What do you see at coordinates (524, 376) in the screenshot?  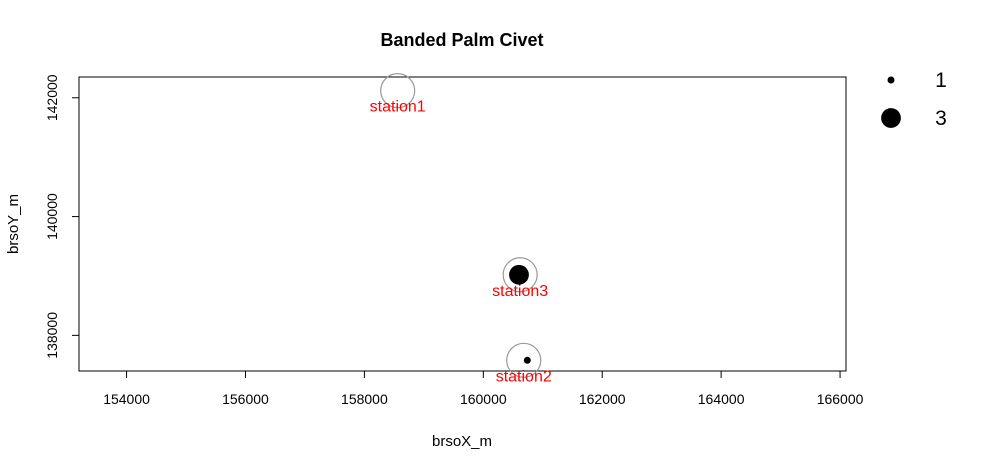 I see `station-label: station2` at bounding box center [524, 376].